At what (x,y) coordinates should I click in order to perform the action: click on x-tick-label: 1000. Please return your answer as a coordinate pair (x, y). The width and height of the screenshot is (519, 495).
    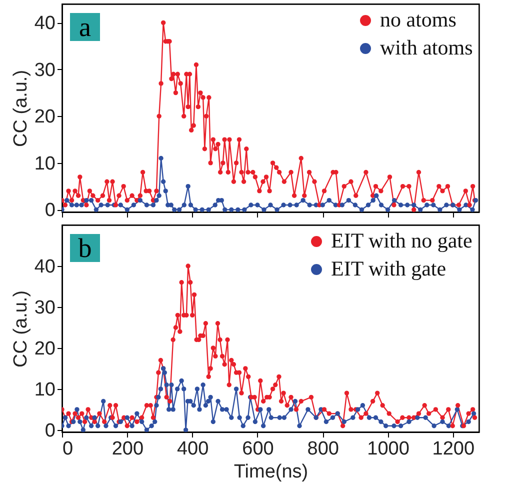
    Looking at the image, I should click on (388, 449).